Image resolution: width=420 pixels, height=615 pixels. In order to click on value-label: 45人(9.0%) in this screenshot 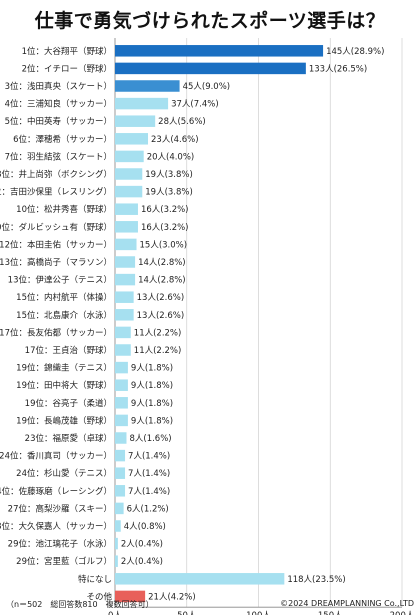, I will do `click(207, 87)`.